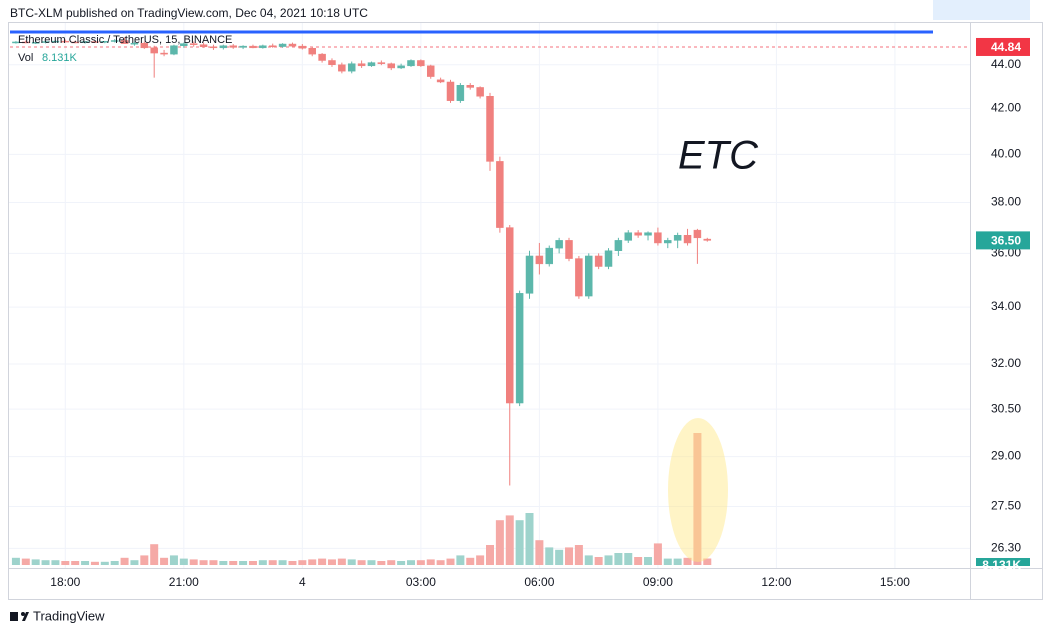 The height and width of the screenshot is (640, 1052). I want to click on x-tick-label: 09:00, so click(658, 582).